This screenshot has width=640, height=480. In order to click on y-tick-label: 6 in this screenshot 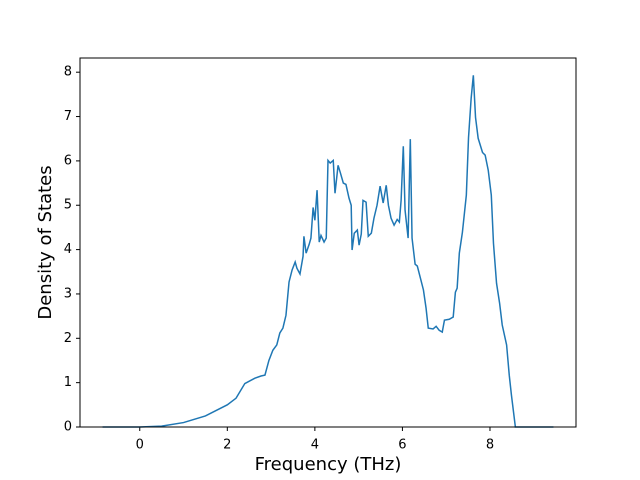, I will do `click(68, 160)`.